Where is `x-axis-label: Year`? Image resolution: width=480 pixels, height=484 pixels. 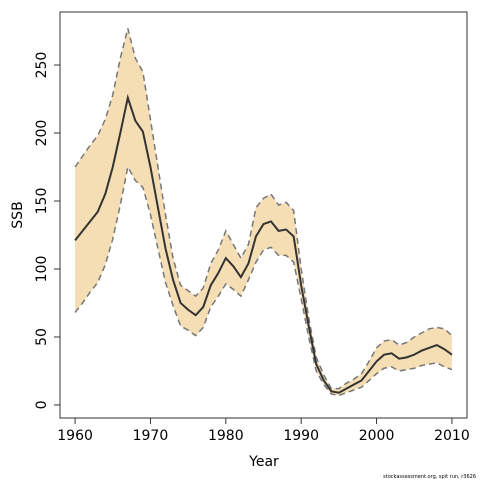
x-axis-label: Year is located at coordinates (263, 462).